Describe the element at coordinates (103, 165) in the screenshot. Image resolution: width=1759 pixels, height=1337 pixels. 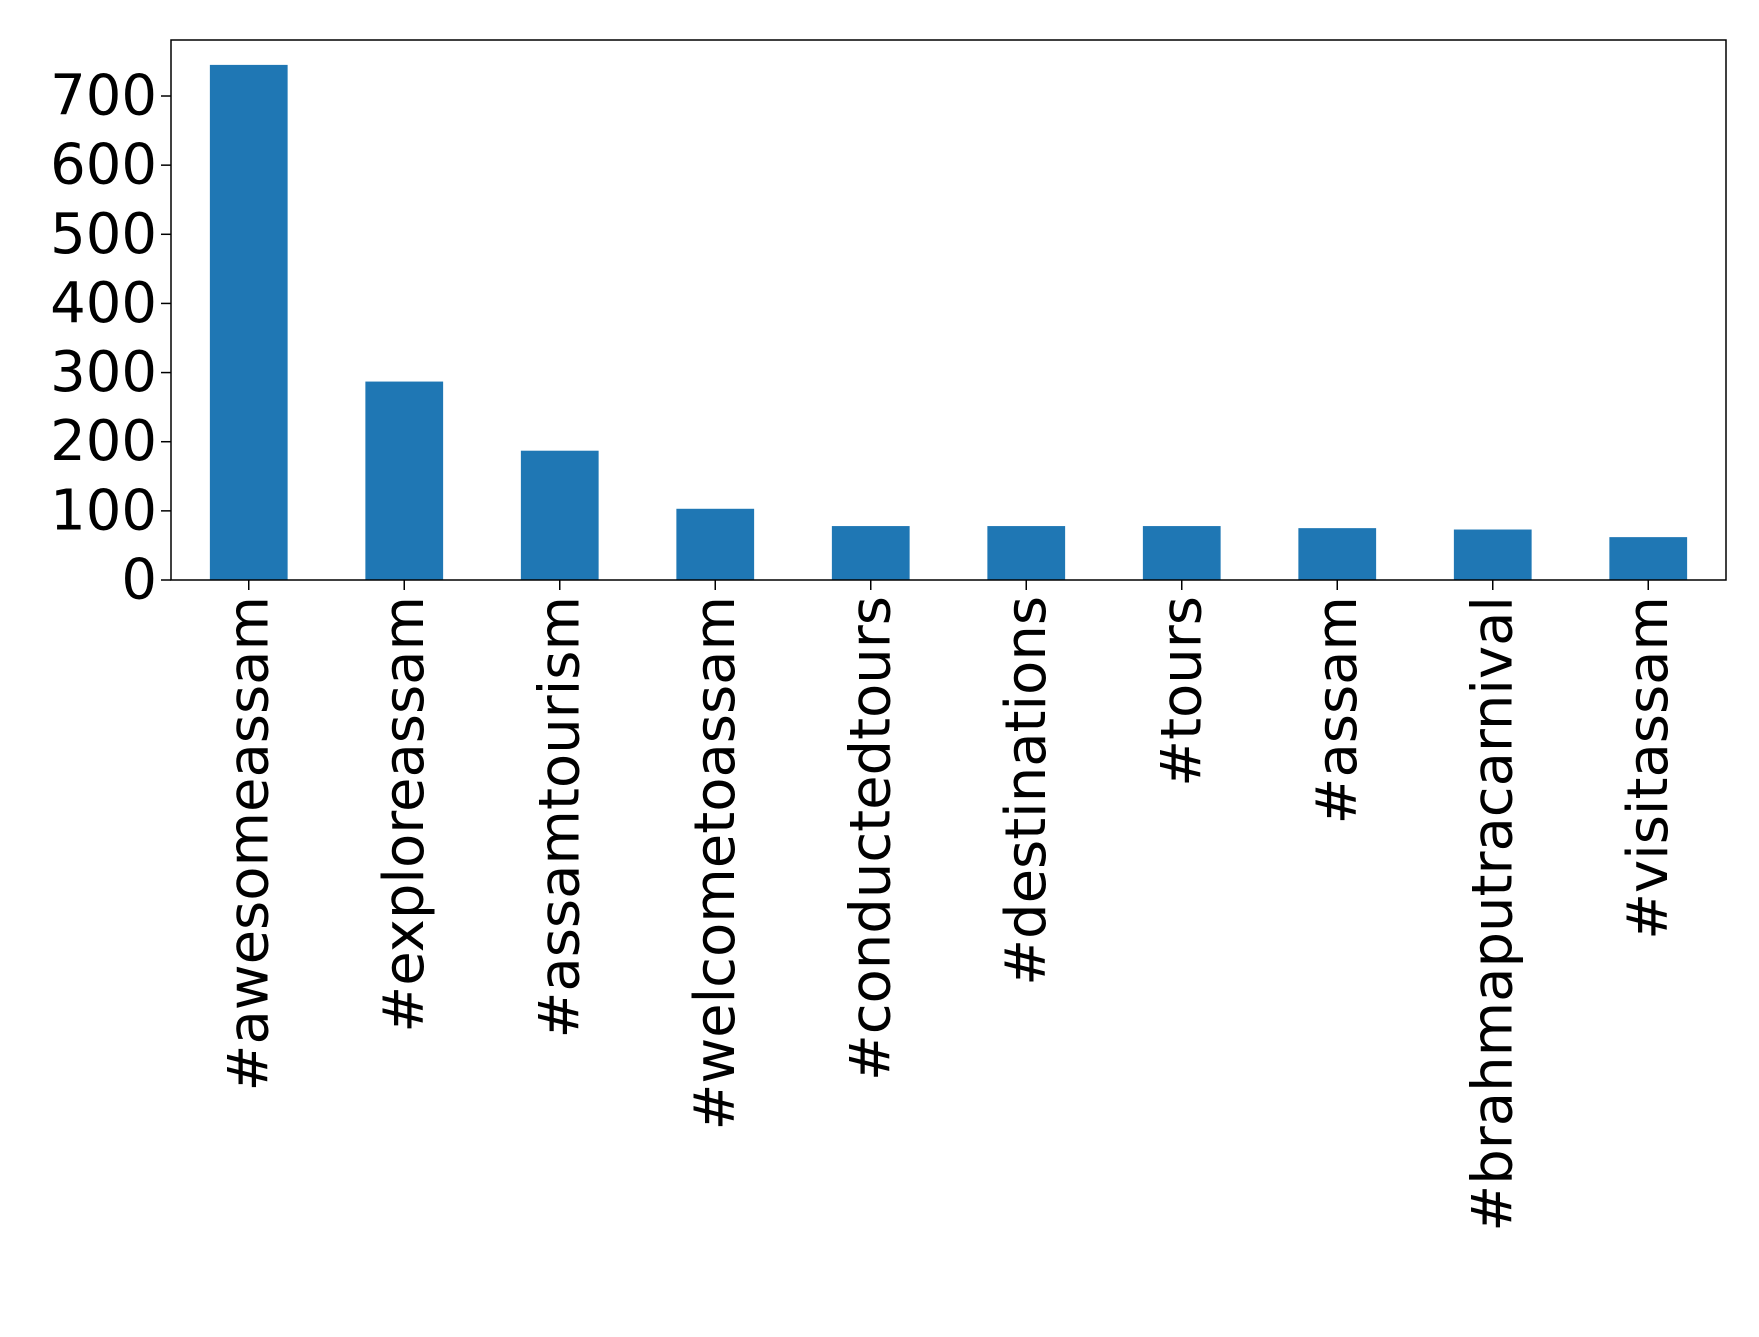
I see `y-tick-label: 600` at that location.